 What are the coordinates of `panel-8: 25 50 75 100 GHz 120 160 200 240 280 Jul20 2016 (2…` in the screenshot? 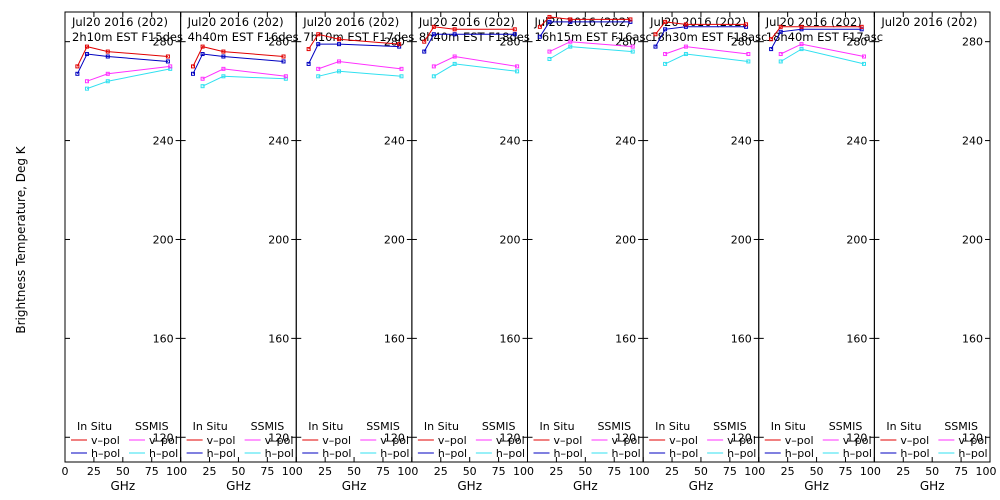 It's located at (935, 252).